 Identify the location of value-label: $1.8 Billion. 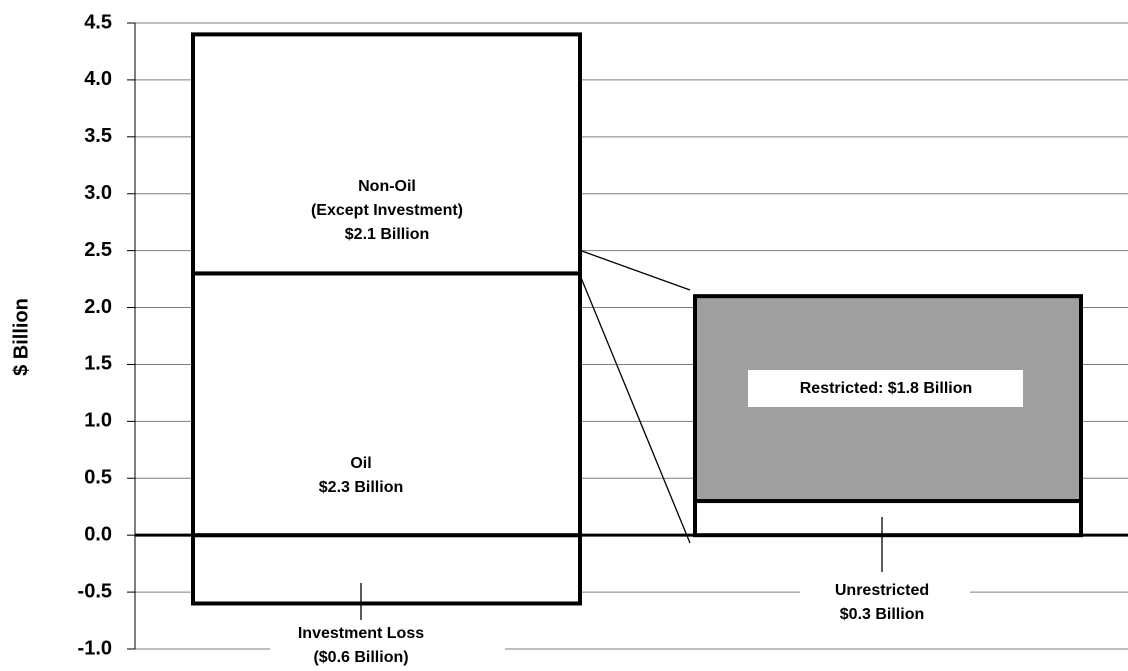
(930, 388).